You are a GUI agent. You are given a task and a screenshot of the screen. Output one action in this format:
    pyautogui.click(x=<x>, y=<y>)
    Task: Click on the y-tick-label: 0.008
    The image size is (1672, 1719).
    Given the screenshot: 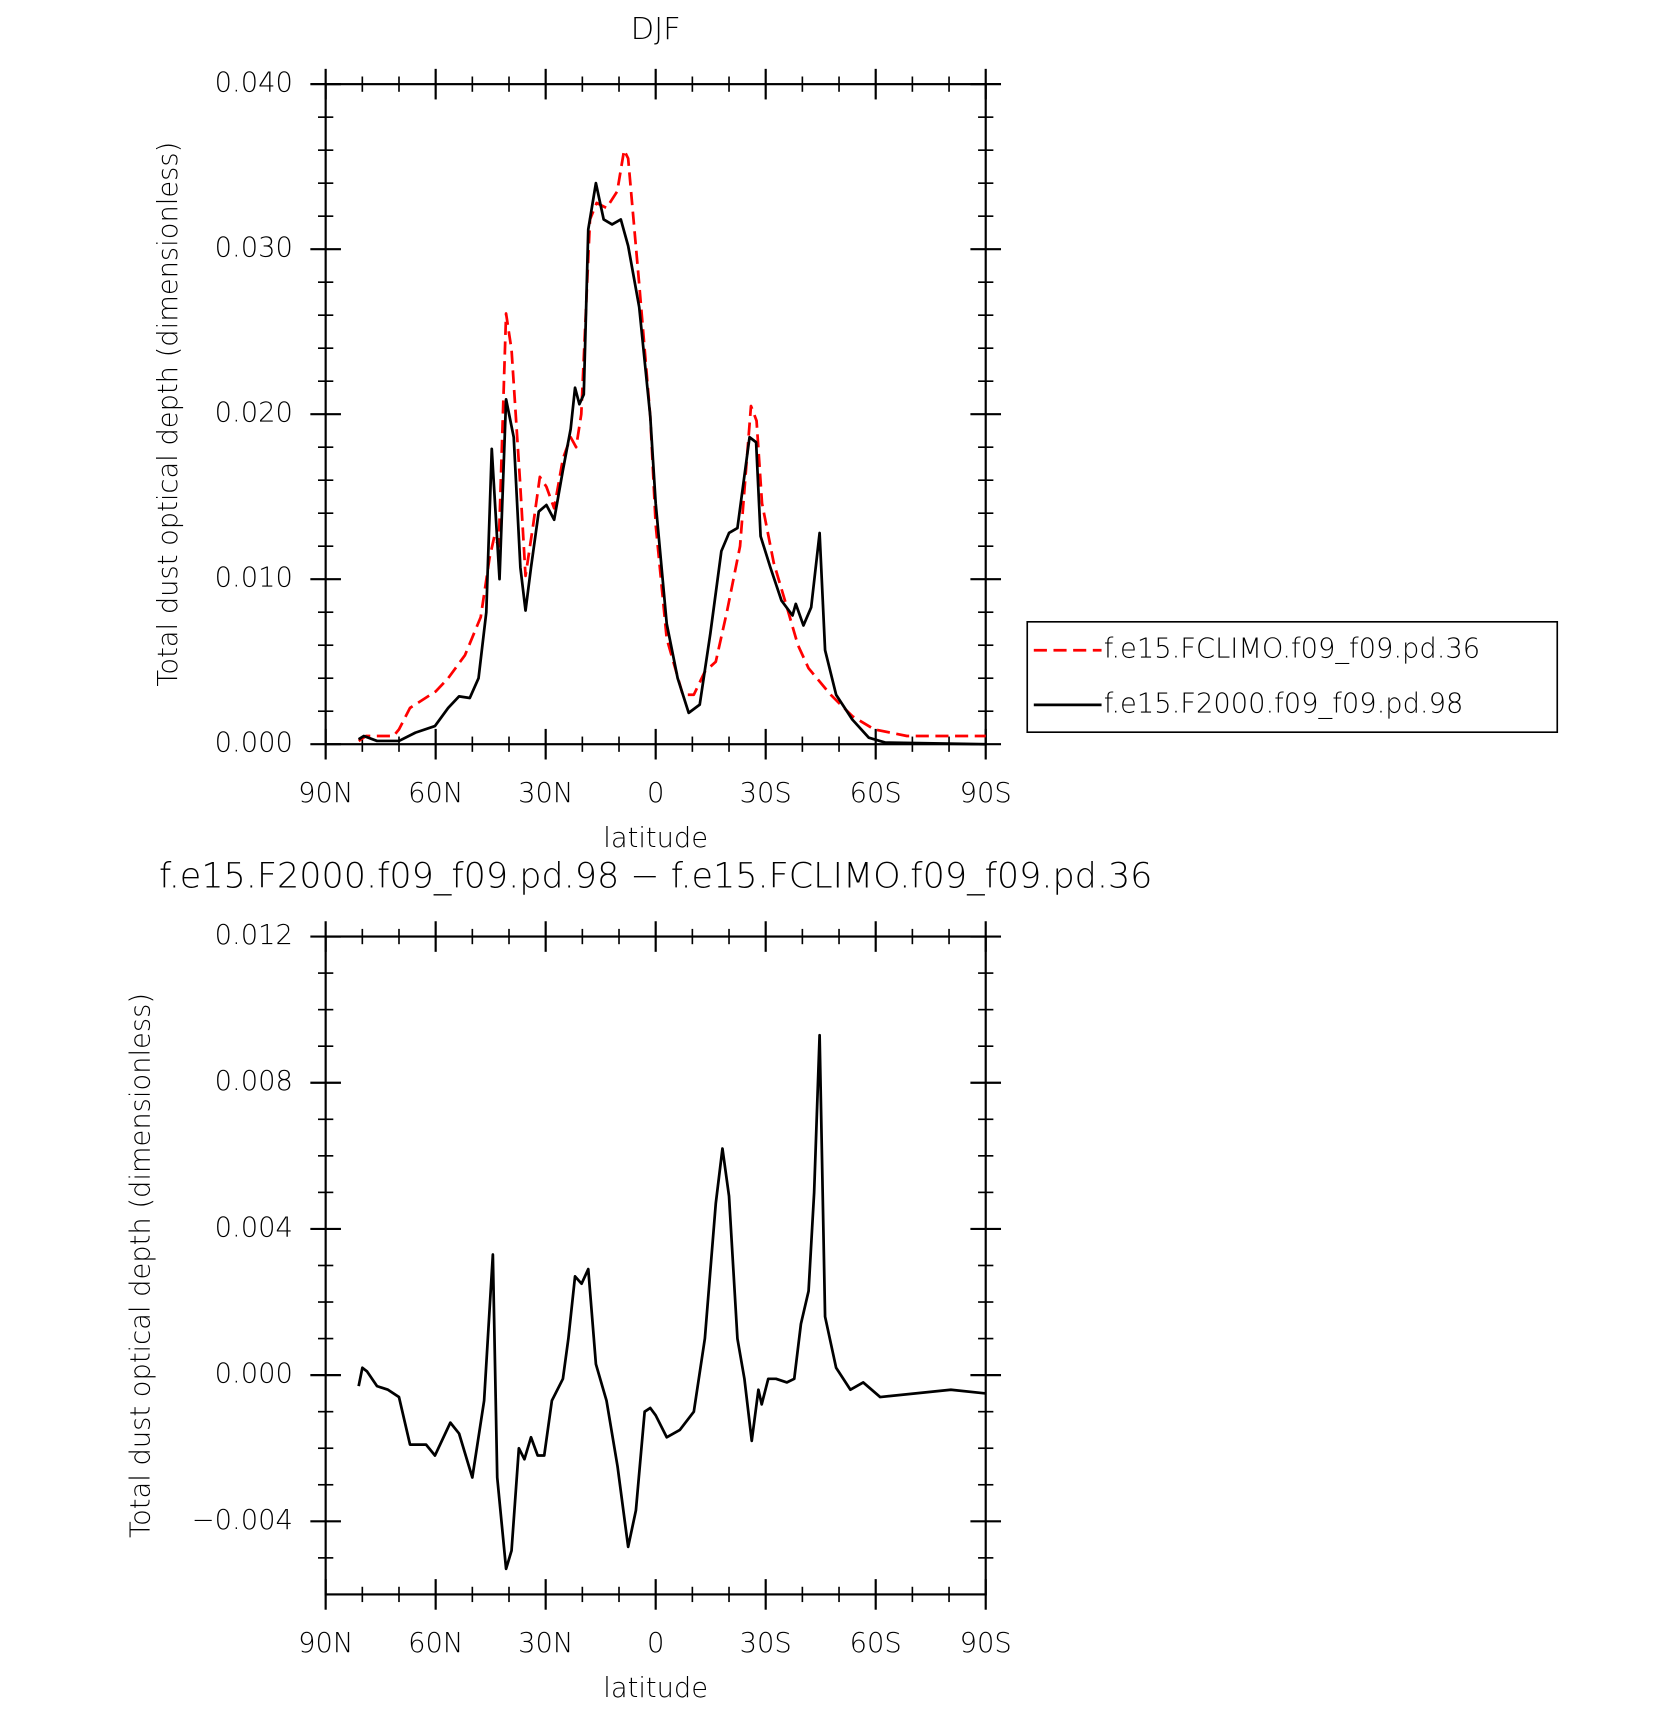 What is the action you would take?
    pyautogui.click(x=254, y=1081)
    